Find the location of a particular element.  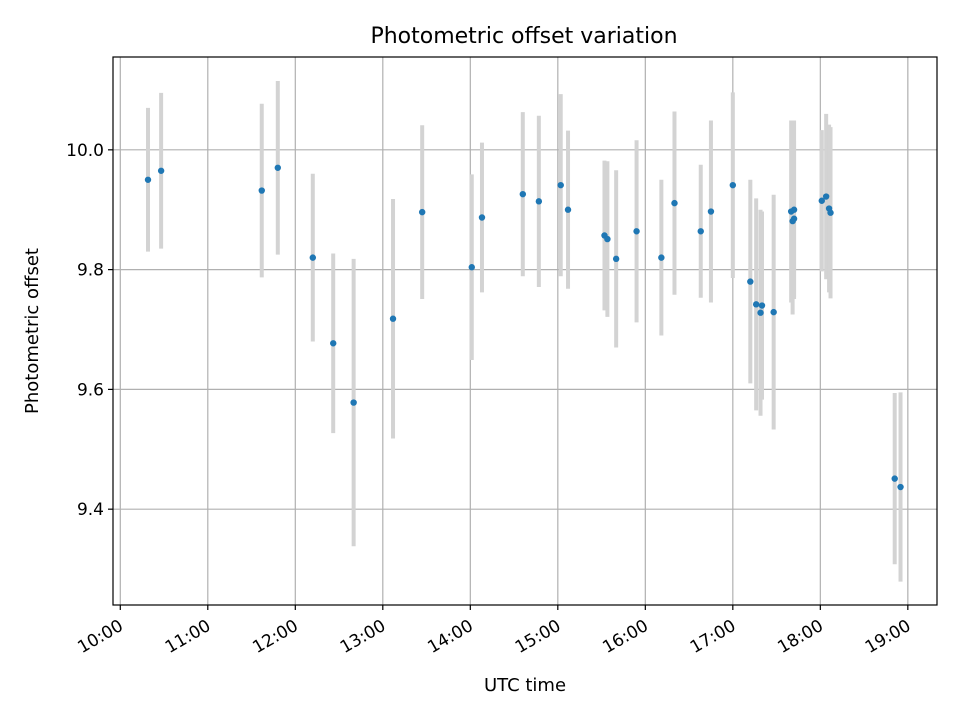

y-tick-label: 9.6 is located at coordinates (90, 390).